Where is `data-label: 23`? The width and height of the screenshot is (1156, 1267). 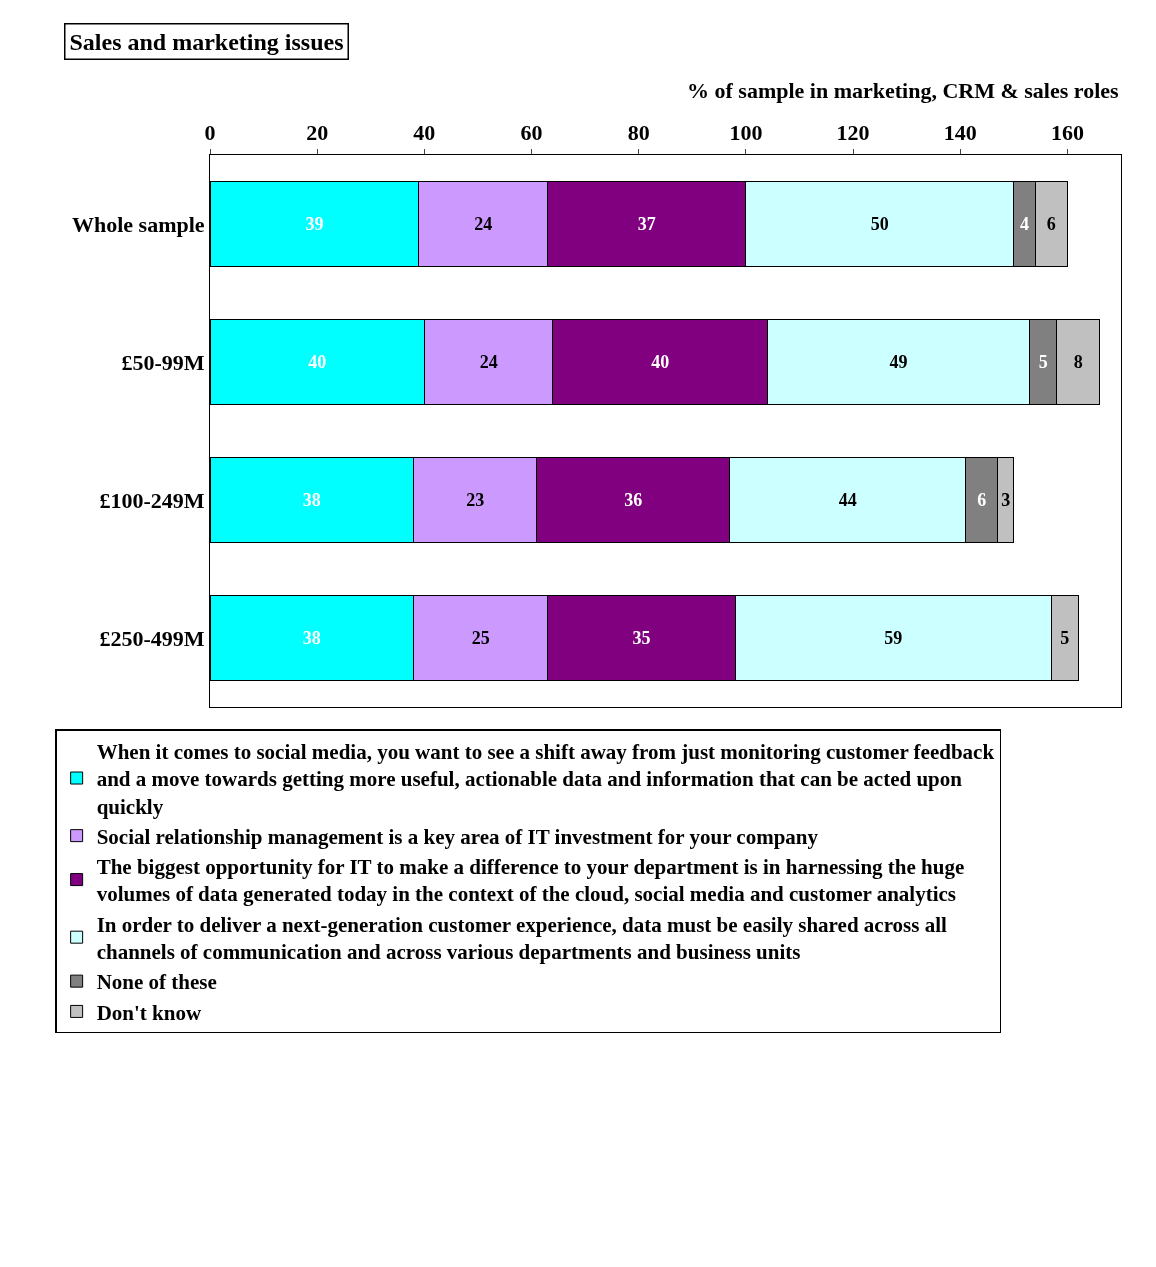 data-label: 23 is located at coordinates (475, 500).